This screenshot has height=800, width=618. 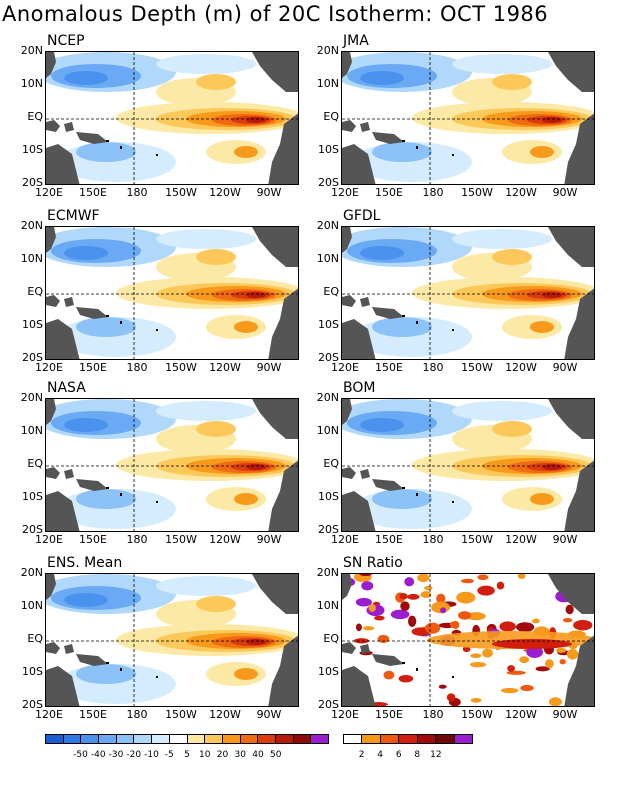 I want to click on land-new-guinea, so click(x=388, y=485).